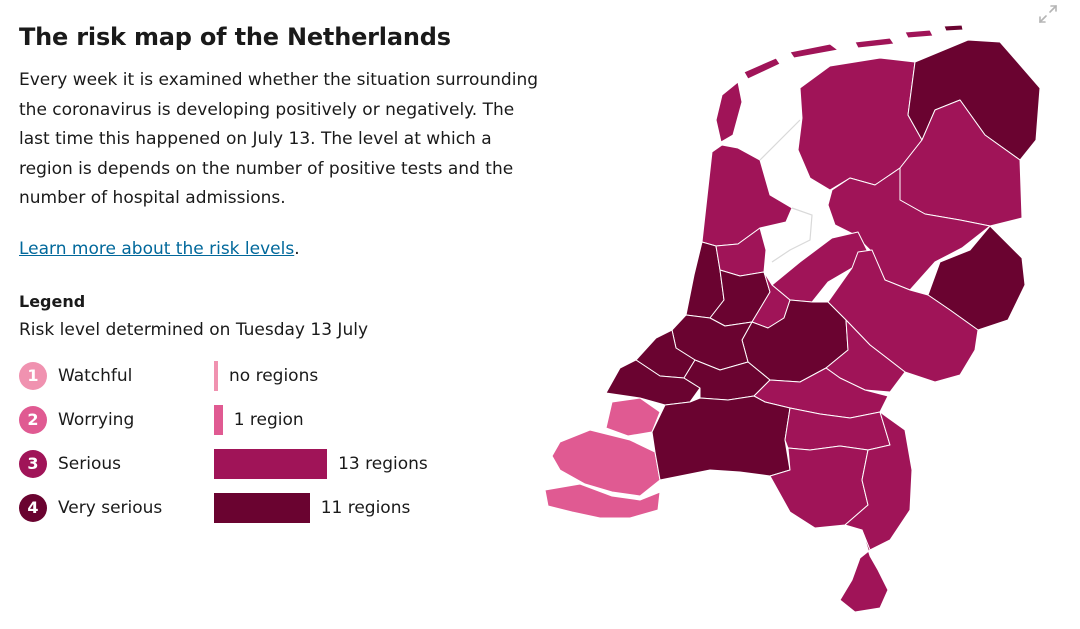 This screenshot has height=629, width=1080. I want to click on map-region-ijsselland, so click(909, 229).